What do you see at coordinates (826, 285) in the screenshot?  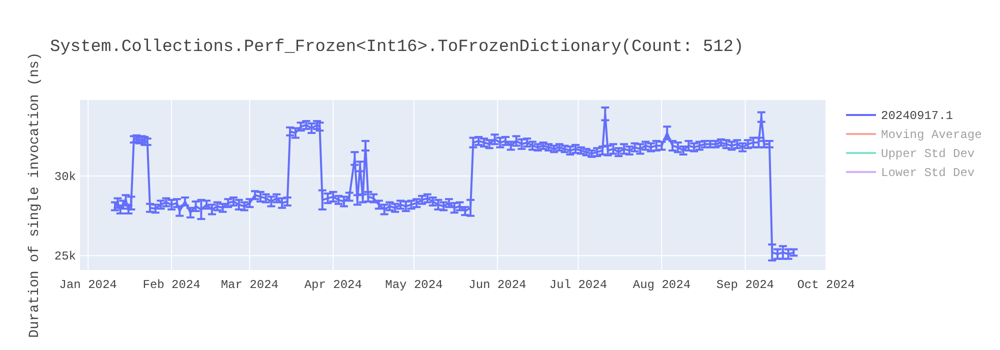 I see `x-tick-label: Oct 2024` at bounding box center [826, 285].